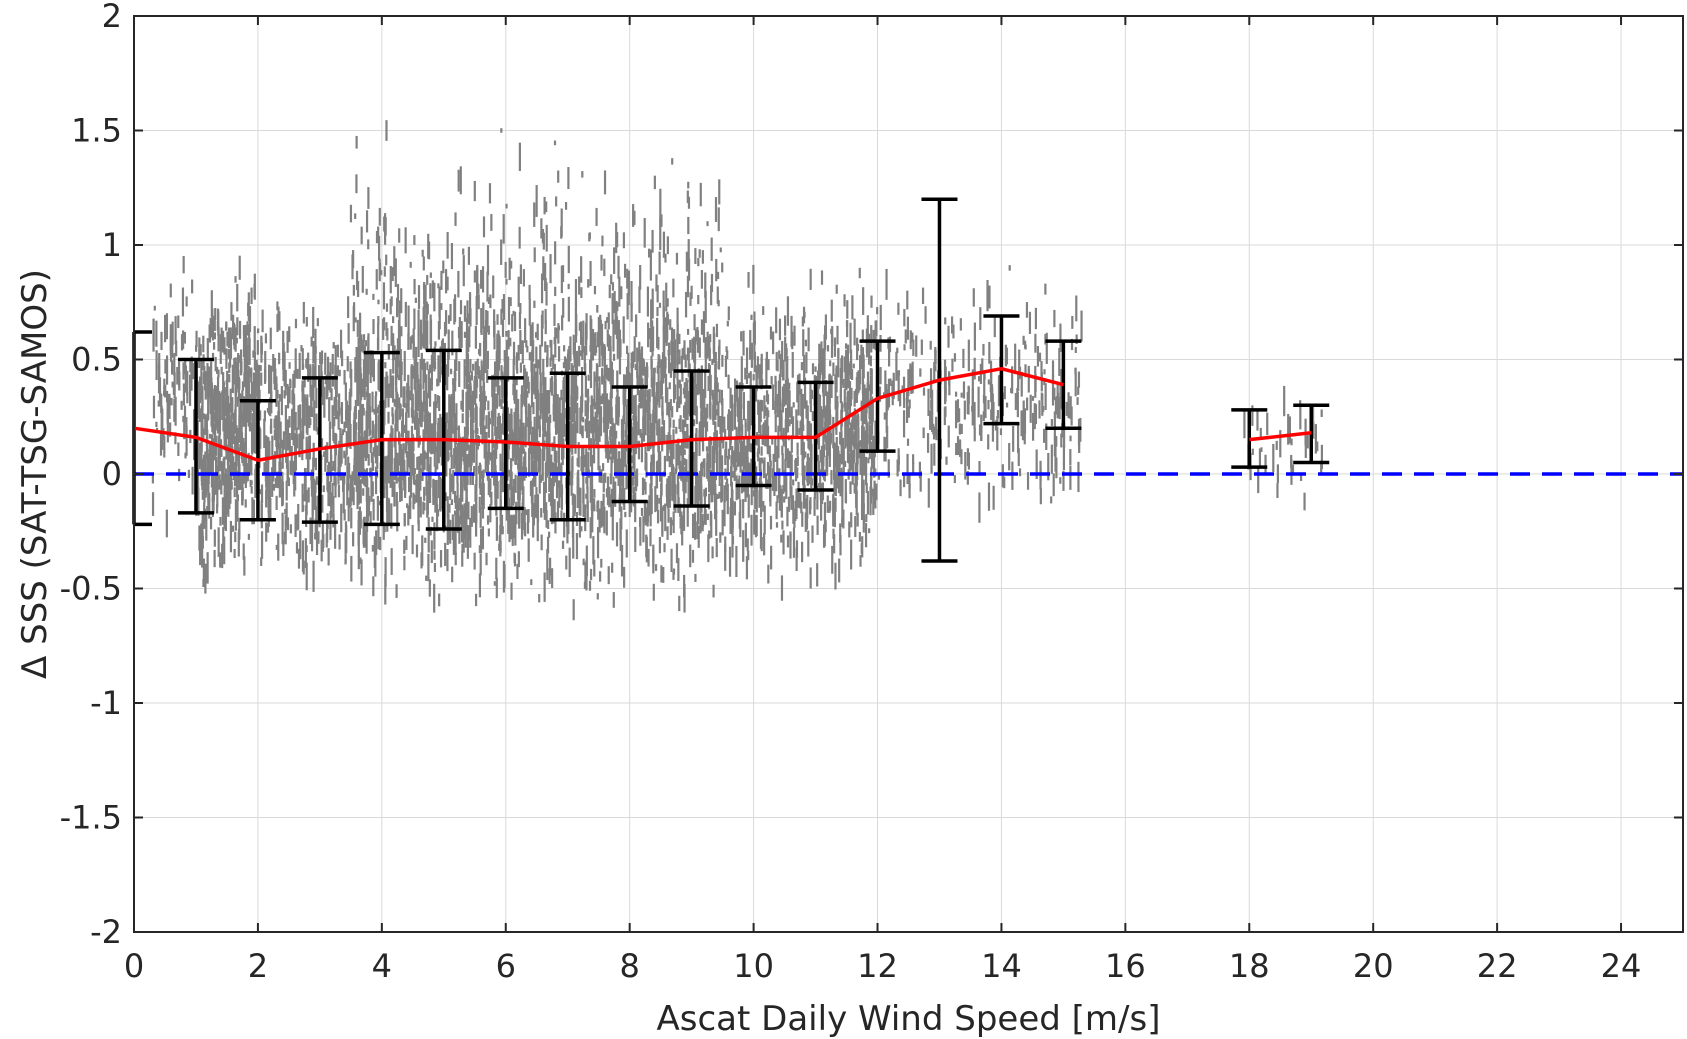 This screenshot has width=1687, height=1039. What do you see at coordinates (106, 703) in the screenshot?
I see `y-tick-label: -1` at bounding box center [106, 703].